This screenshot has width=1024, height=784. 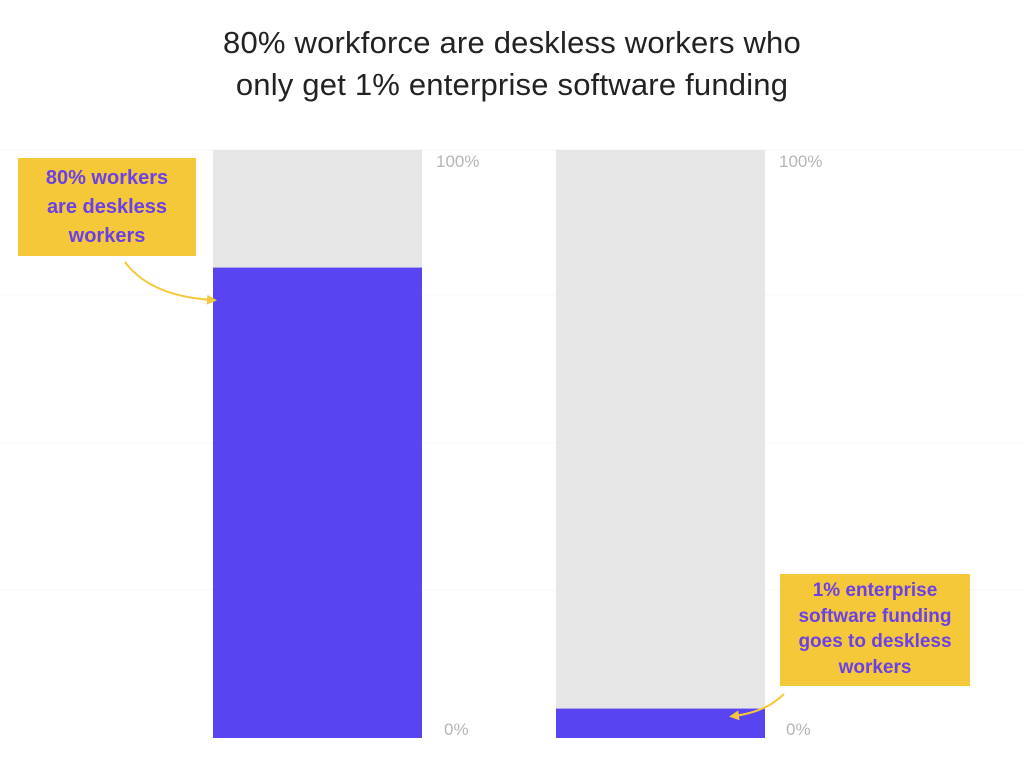 I want to click on annotation-callout-deskless-workers: 80% workers are deskless workers, so click(x=107, y=207).